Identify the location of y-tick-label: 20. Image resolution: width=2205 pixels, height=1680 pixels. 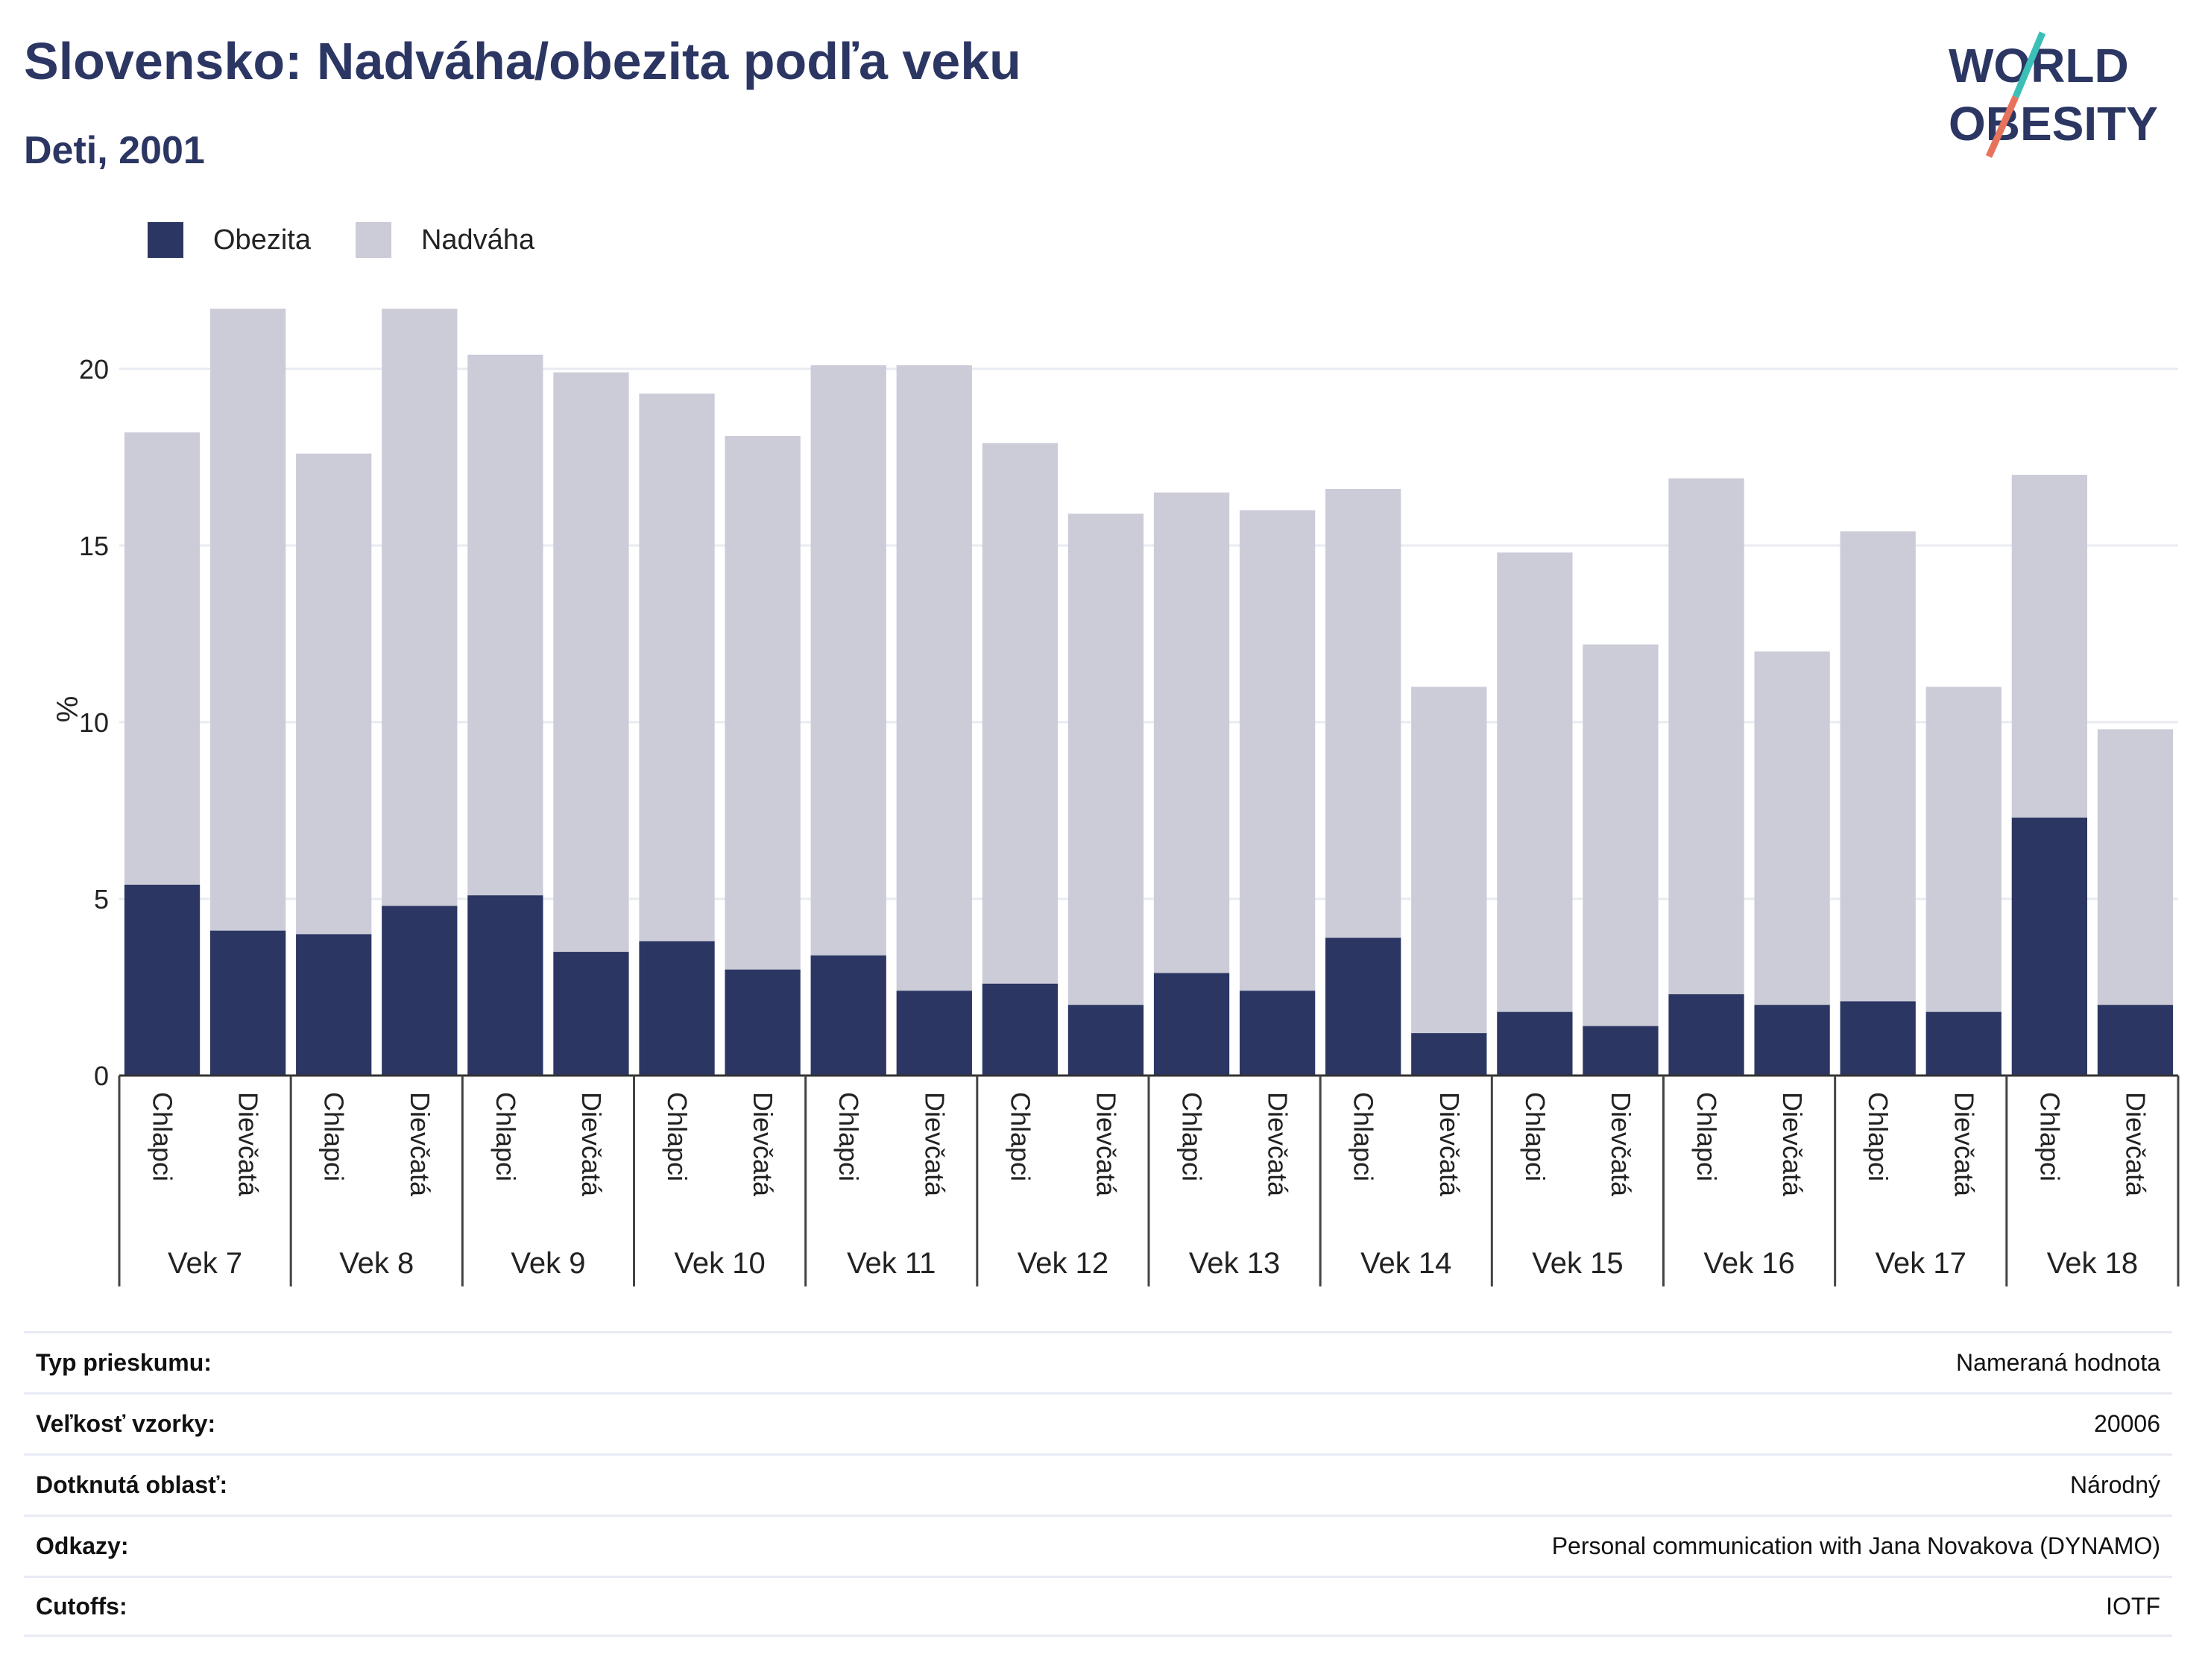
(94, 369).